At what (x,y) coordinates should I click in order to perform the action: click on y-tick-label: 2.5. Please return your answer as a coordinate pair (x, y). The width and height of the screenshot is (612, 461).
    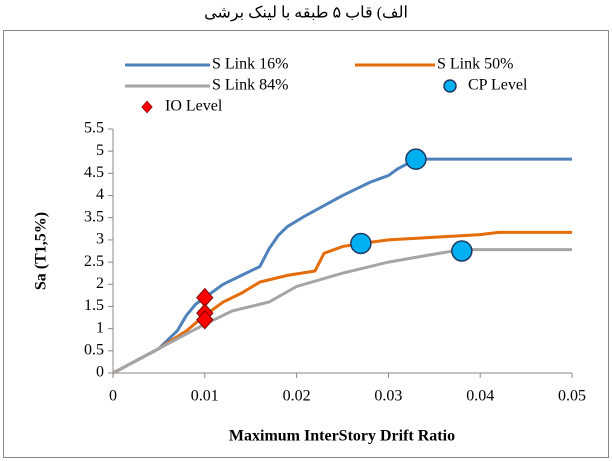
    Looking at the image, I should click on (94, 261).